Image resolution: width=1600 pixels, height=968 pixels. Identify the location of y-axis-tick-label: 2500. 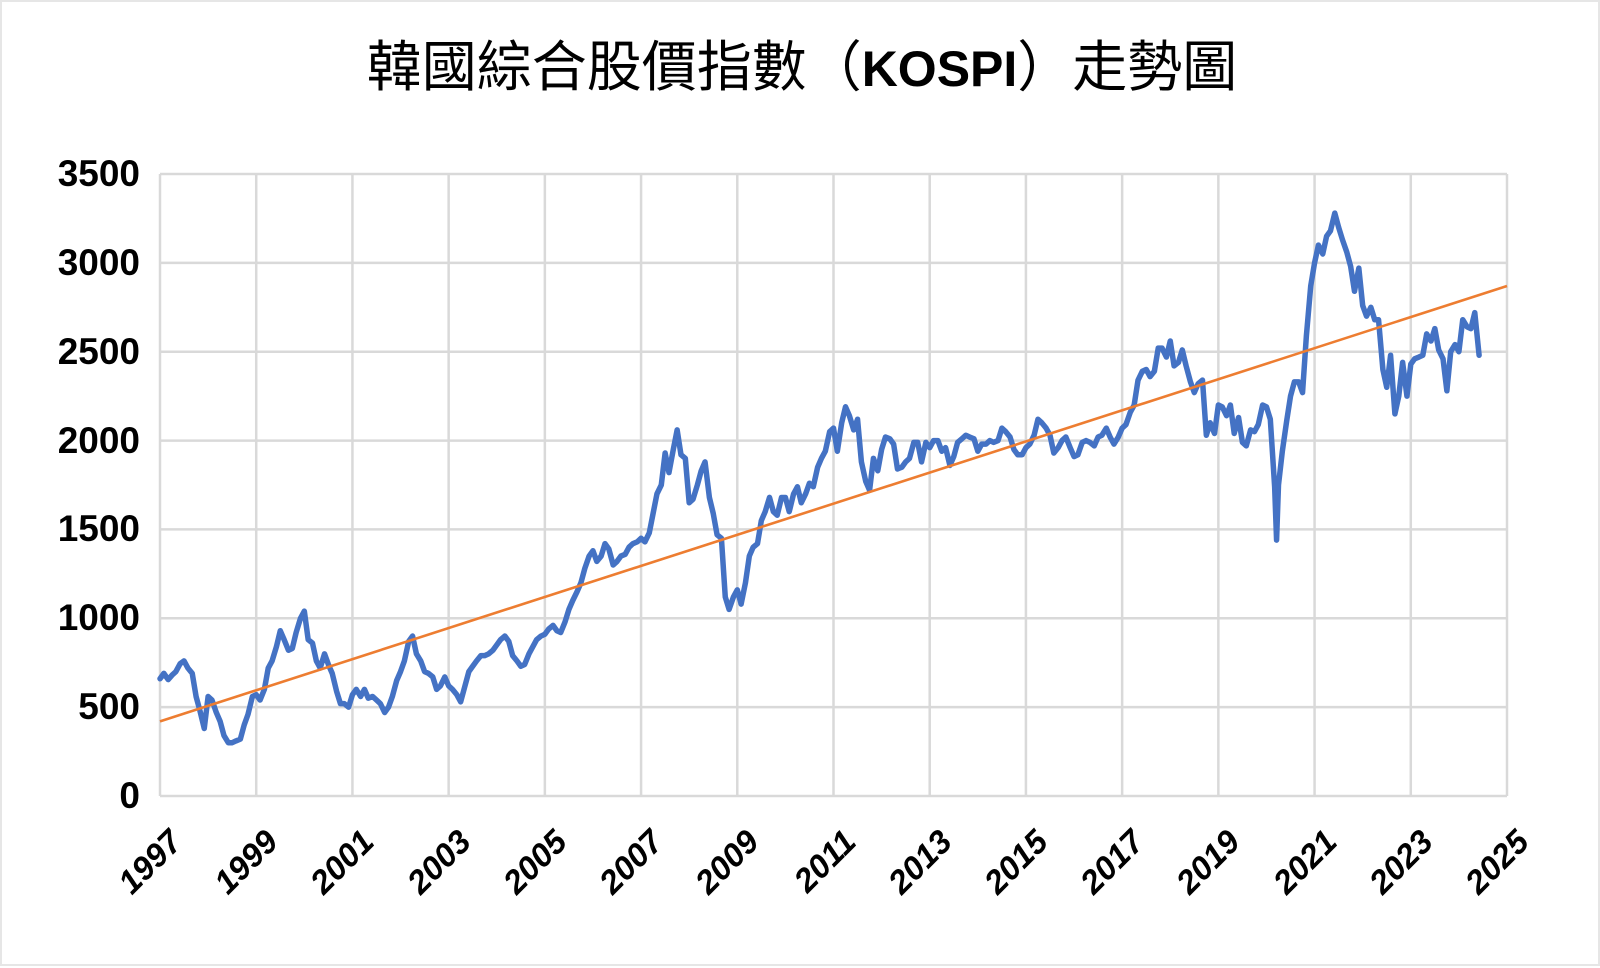
(98, 351).